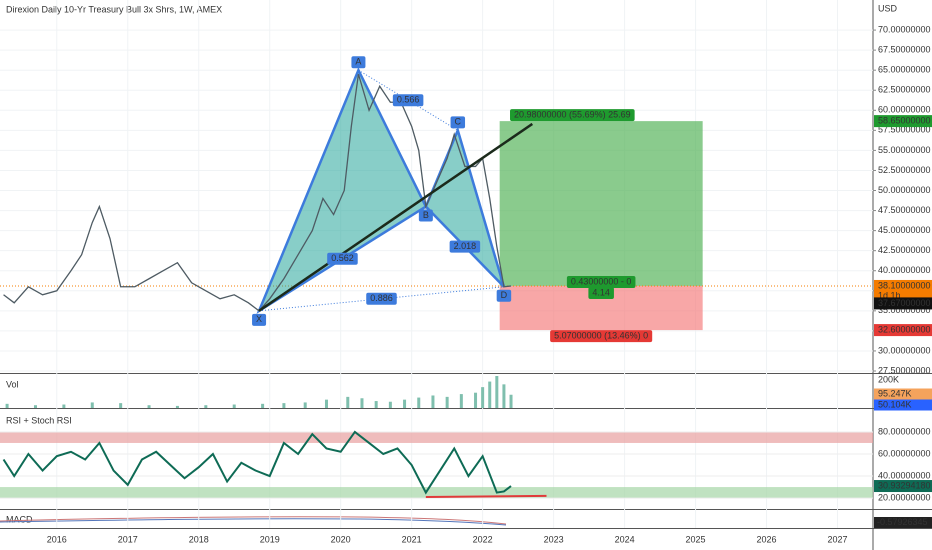 The image size is (932, 550). Describe the element at coordinates (341, 539) in the screenshot. I see `x-tick-label: 2020` at that location.